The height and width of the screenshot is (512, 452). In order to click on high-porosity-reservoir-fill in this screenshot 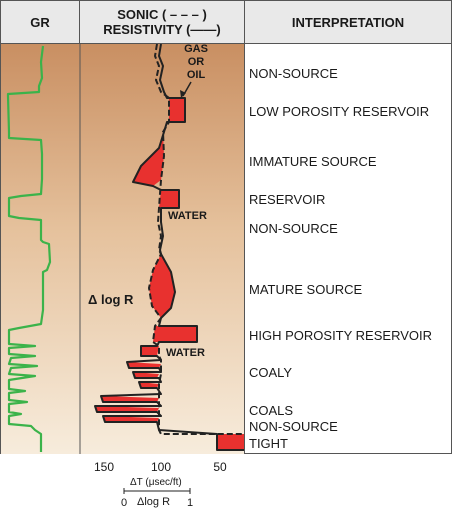, I will do `click(175, 334)`.